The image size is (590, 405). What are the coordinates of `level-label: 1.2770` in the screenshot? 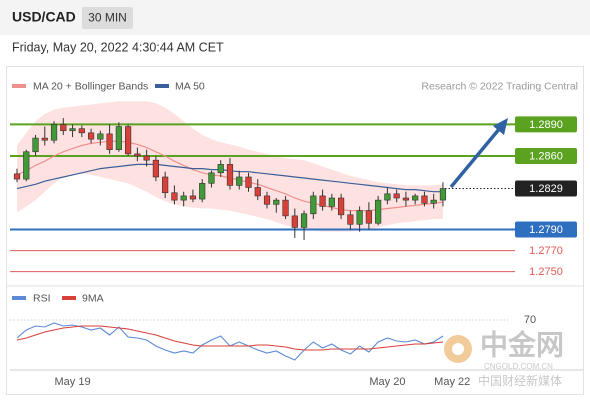 It's located at (546, 251).